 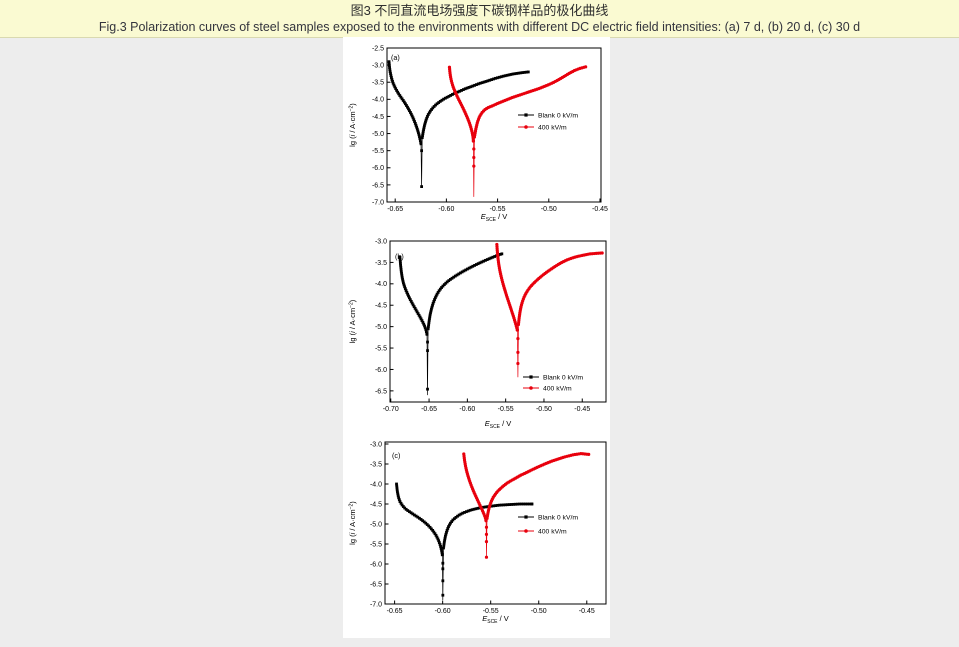 I want to click on svg-text: (c), so click(x=396, y=455).